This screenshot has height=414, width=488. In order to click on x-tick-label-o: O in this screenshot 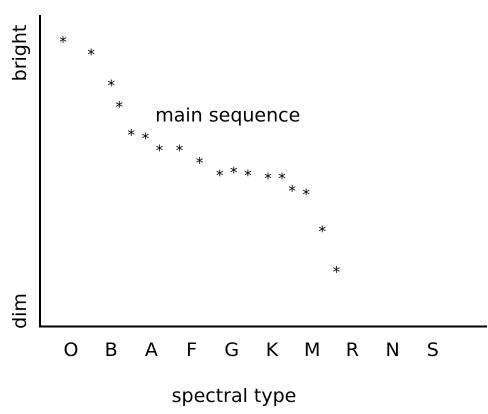, I will do `click(71, 350)`.